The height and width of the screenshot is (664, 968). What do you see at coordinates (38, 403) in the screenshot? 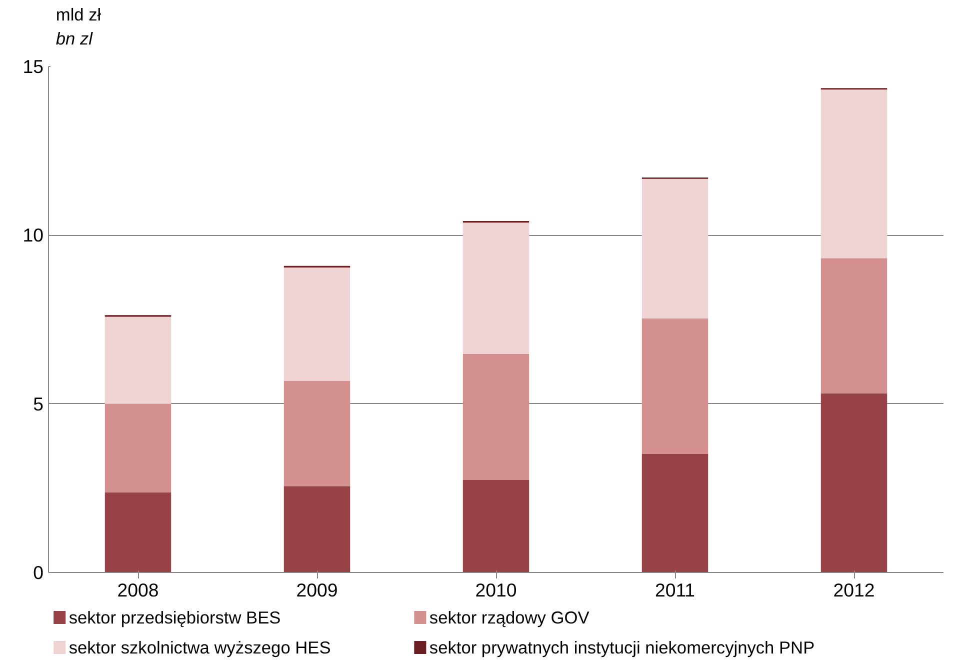
I see `y-tick-label: 5` at bounding box center [38, 403].